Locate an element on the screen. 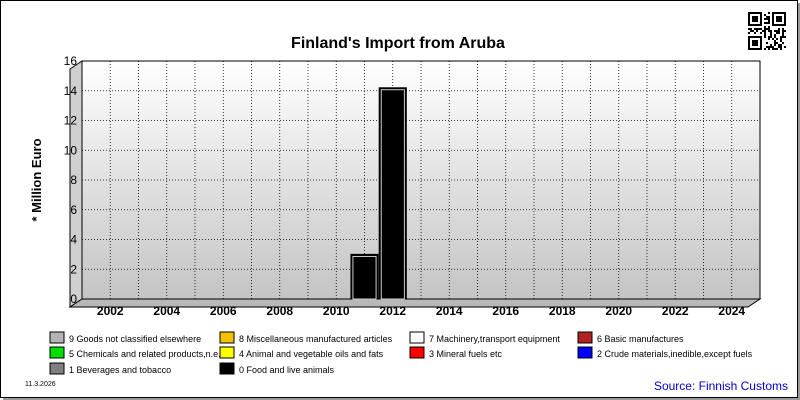 The width and height of the screenshot is (800, 400). legend-label: 9 Goods not classified elsewhere is located at coordinates (135, 339).